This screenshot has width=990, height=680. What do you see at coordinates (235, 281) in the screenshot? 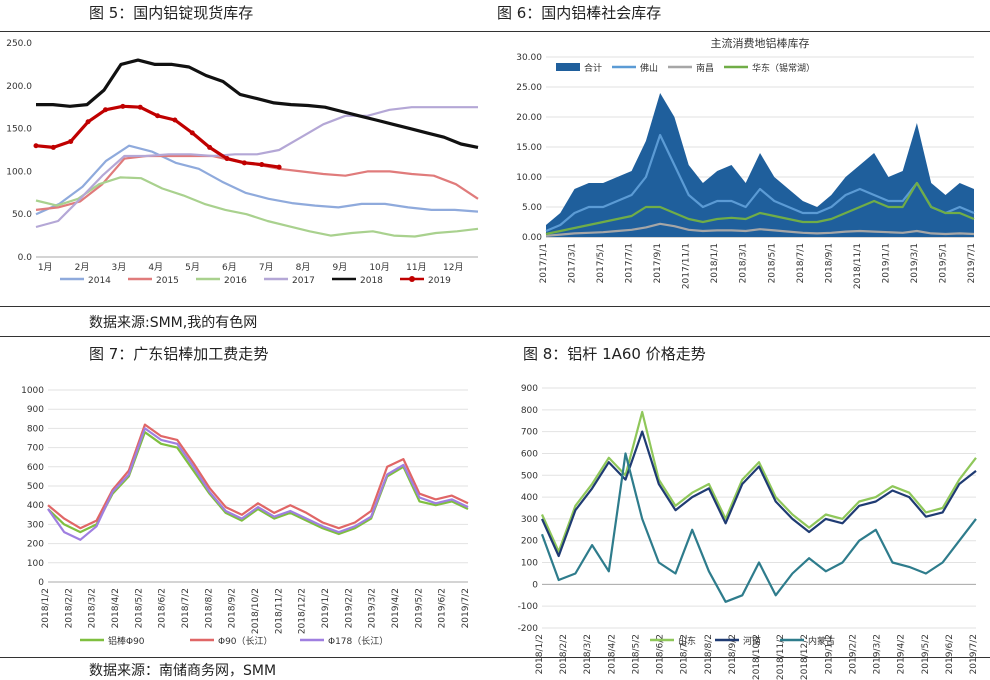
I see `legend-label: 2016` at bounding box center [235, 281].